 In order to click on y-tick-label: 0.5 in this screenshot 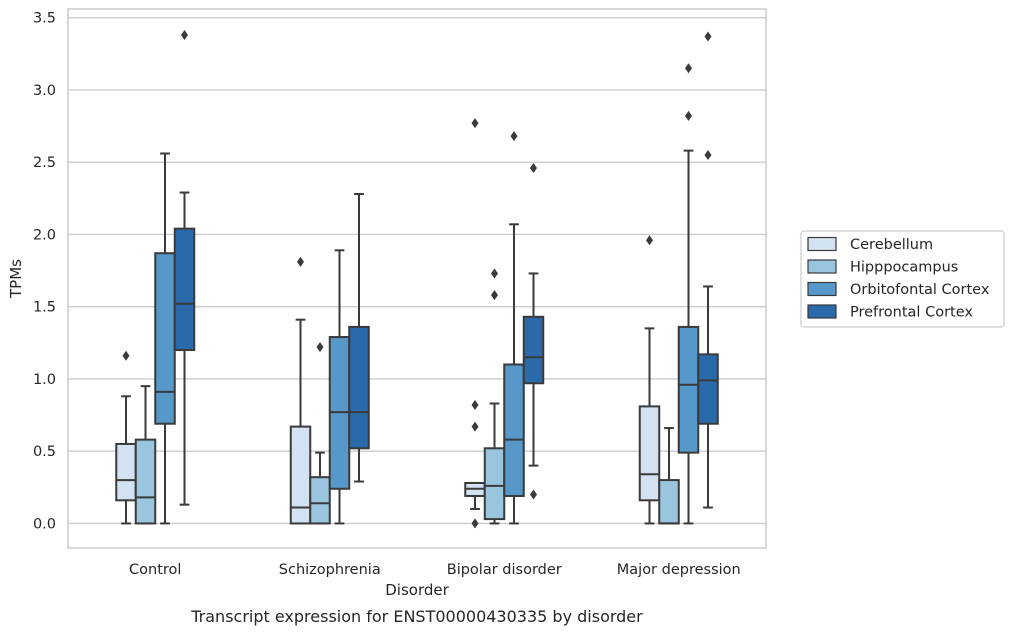, I will do `click(44, 452)`.